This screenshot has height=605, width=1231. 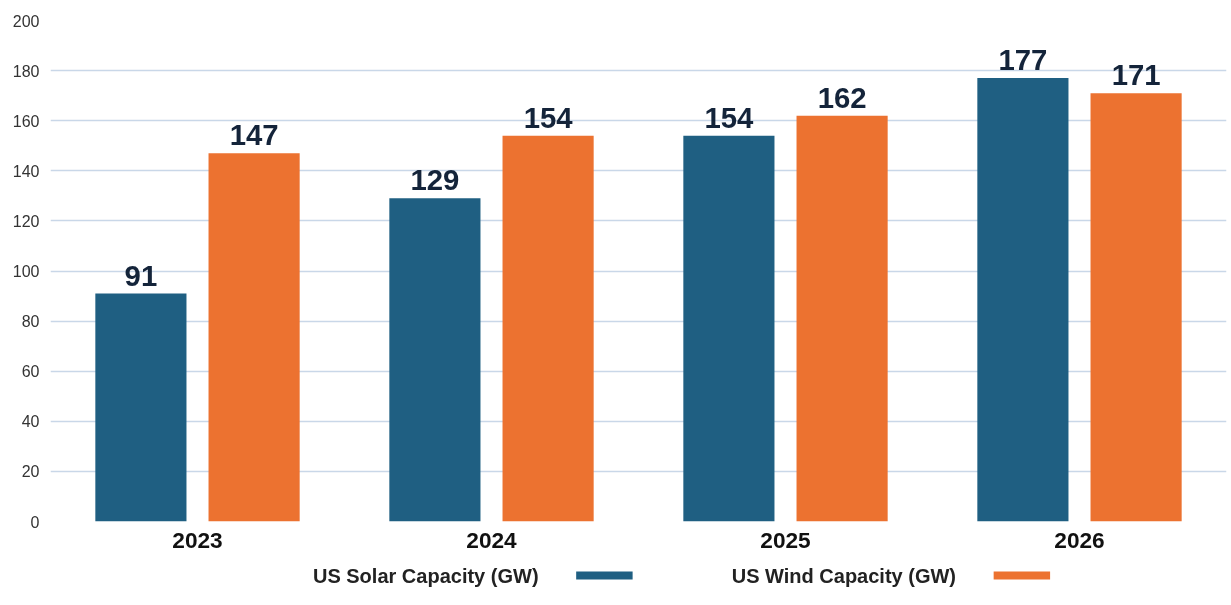 I want to click on data-label: 91, so click(x=141, y=275).